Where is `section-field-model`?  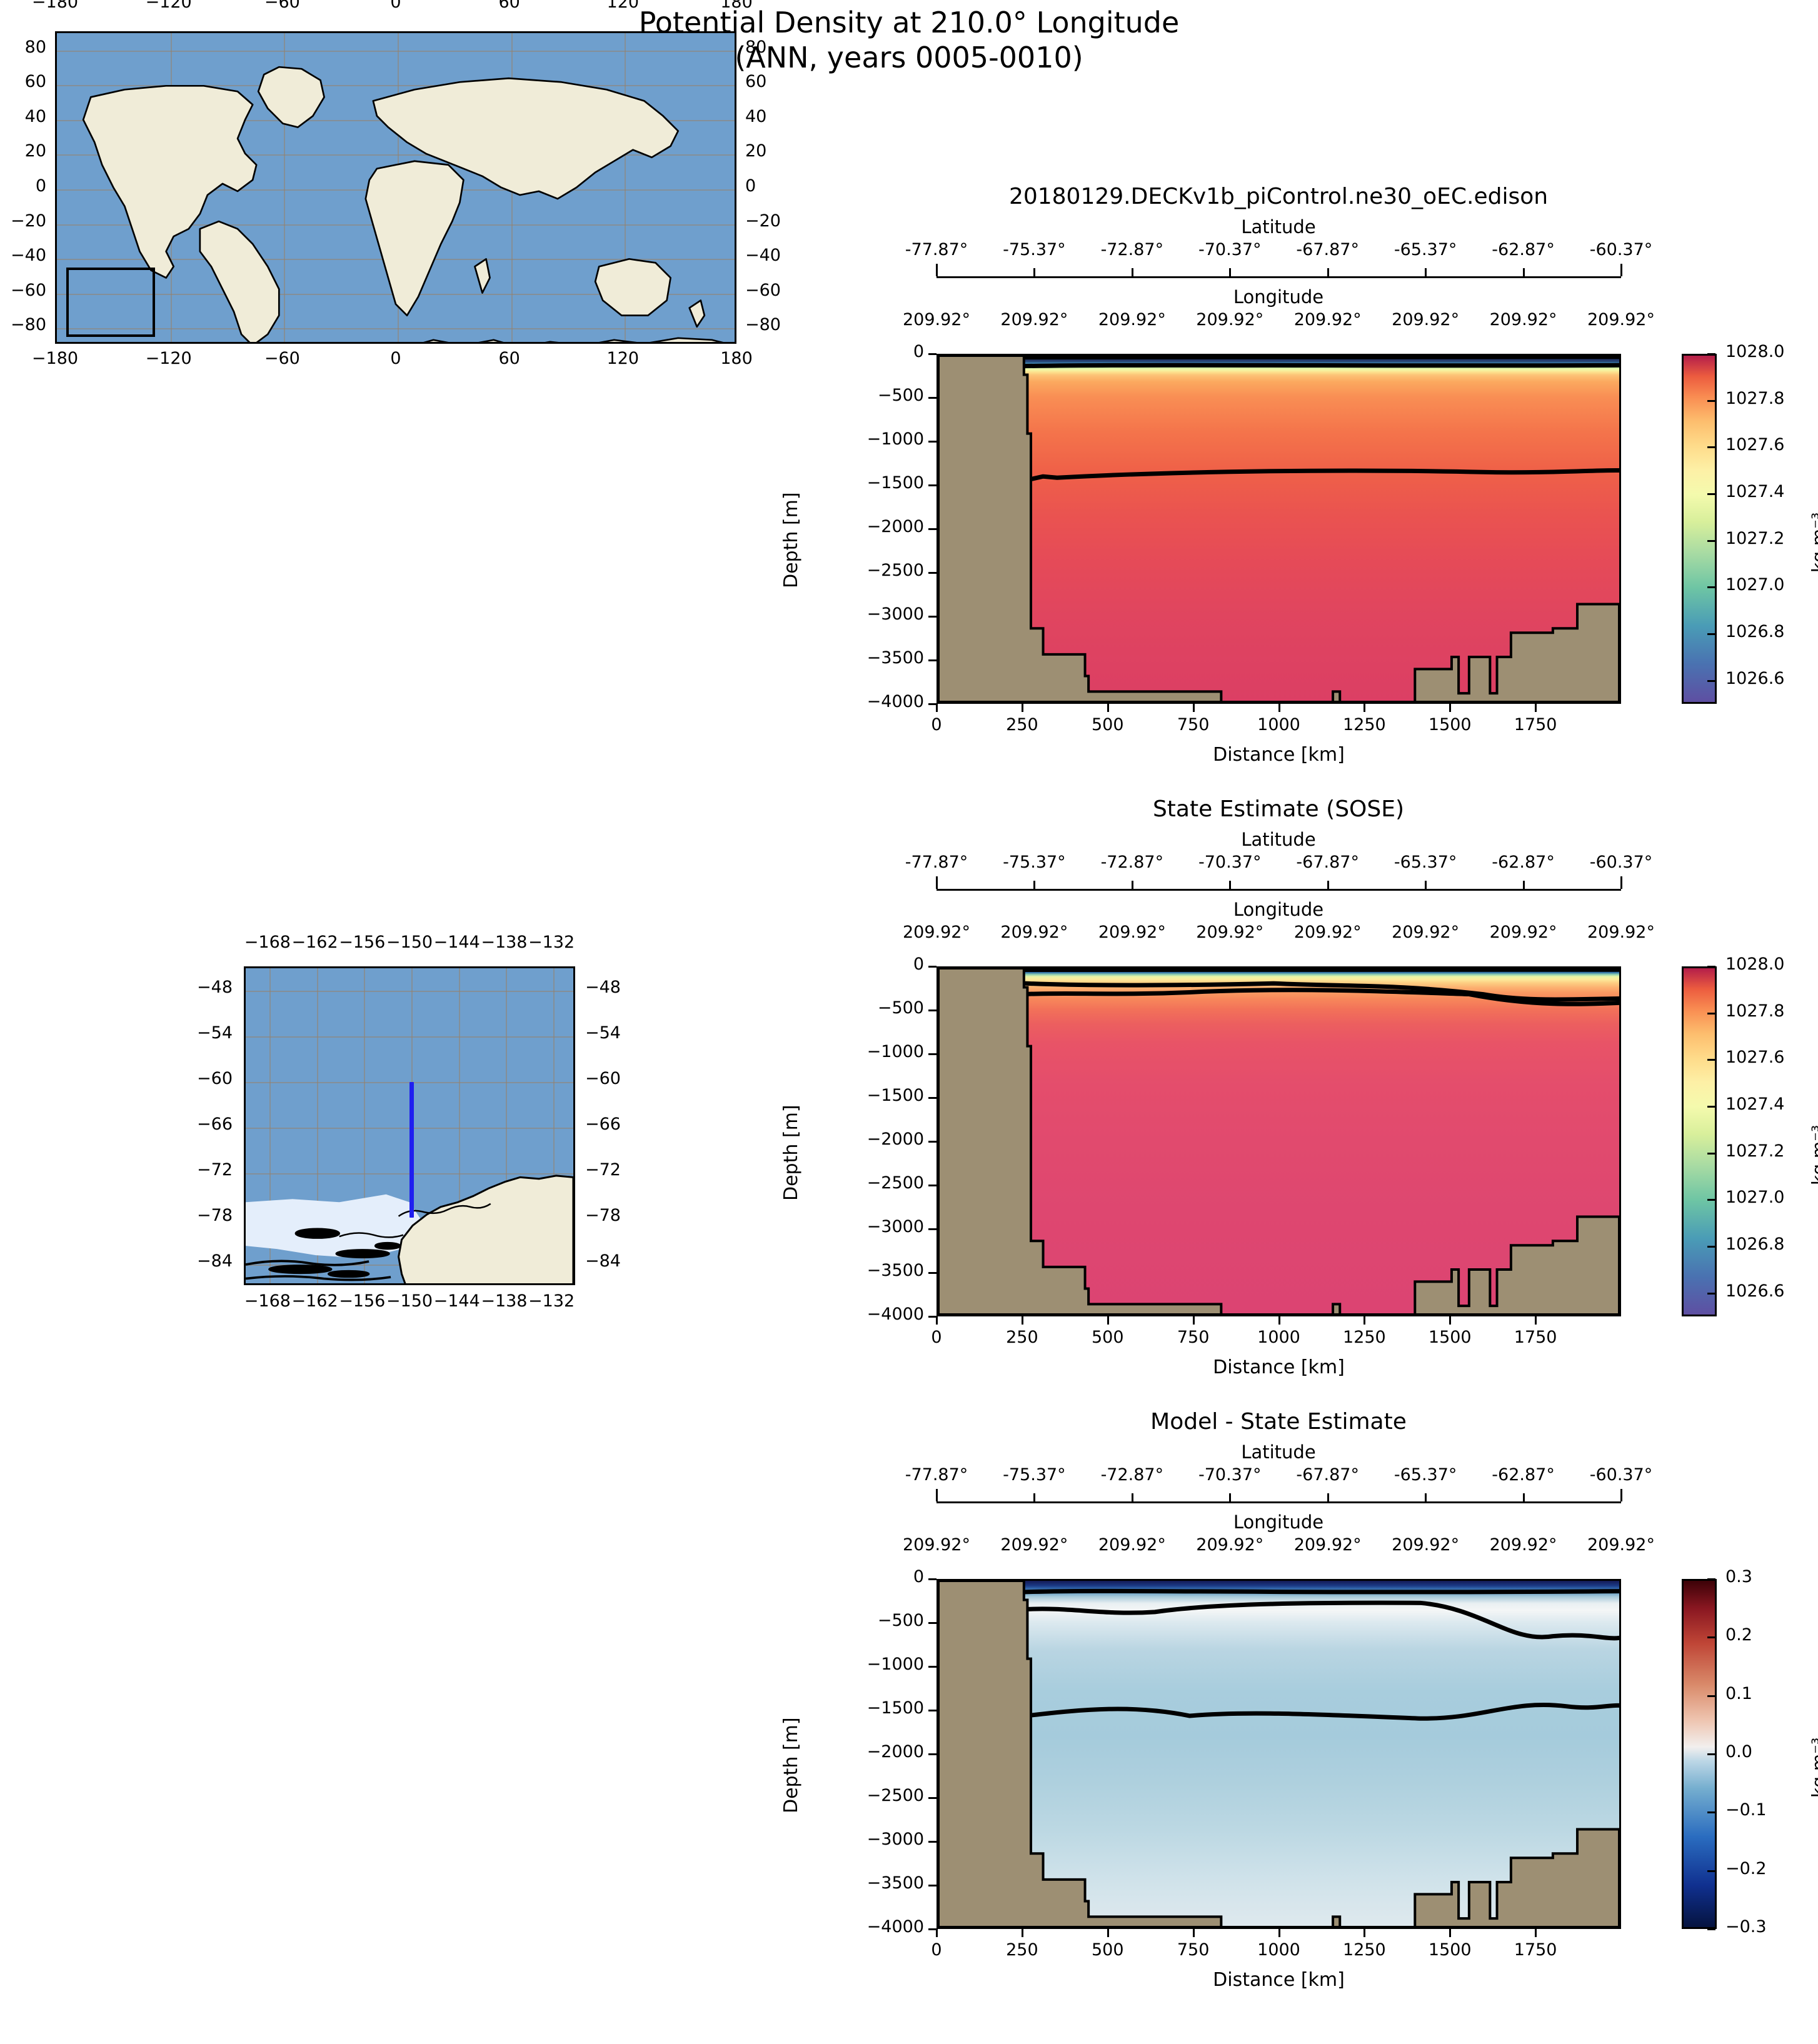 section-field-model is located at coordinates (1278, 529).